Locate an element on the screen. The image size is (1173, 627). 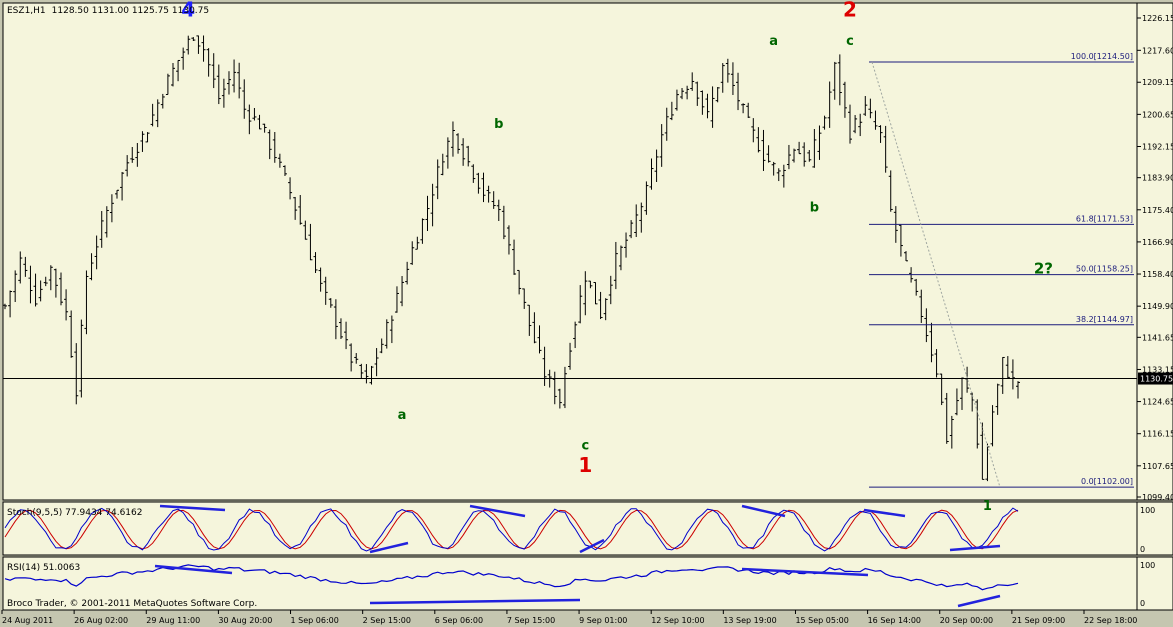
stochastic-axis is located at coordinates (1154, 528).